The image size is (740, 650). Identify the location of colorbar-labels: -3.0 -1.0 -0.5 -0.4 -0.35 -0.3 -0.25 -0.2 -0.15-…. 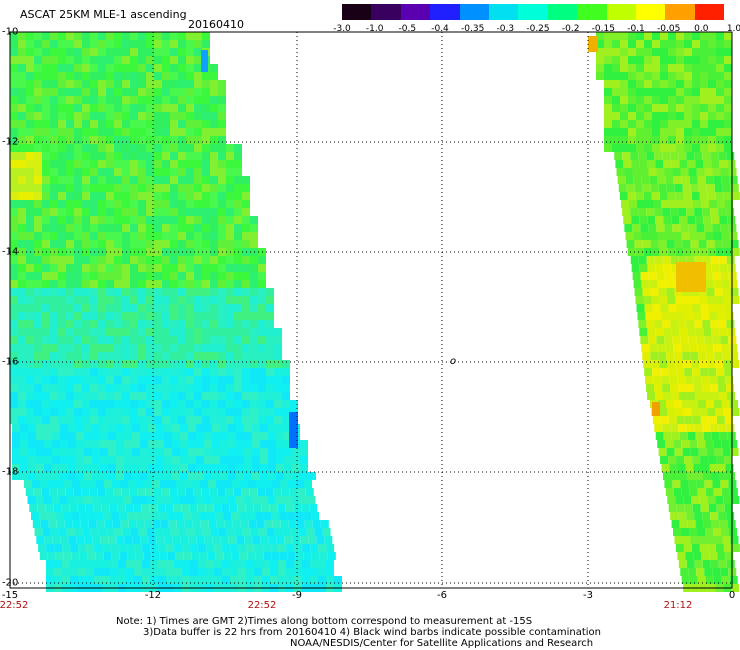
(535, 31).